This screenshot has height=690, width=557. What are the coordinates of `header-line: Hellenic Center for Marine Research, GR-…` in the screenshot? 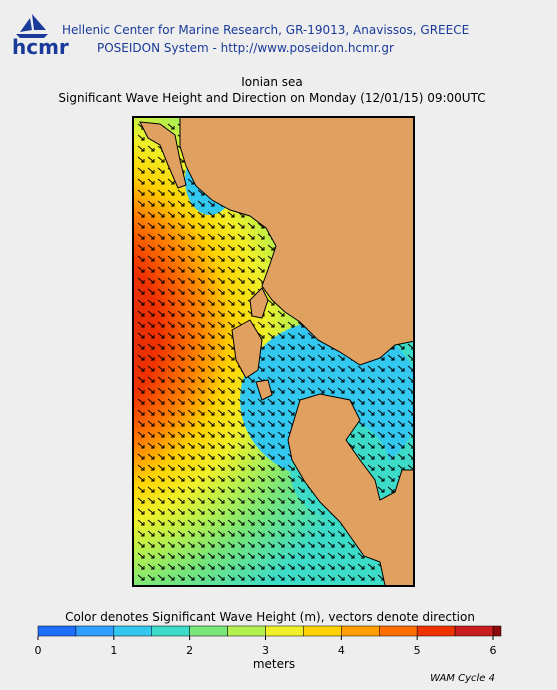 It's located at (265, 30).